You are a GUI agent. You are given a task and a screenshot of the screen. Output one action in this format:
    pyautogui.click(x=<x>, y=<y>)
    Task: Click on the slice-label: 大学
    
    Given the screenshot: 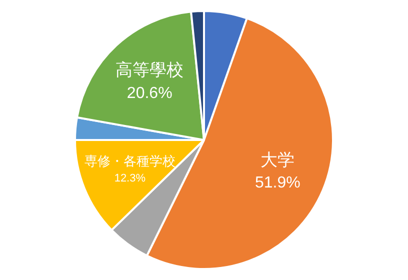 What is the action you would take?
    pyautogui.click(x=277, y=160)
    